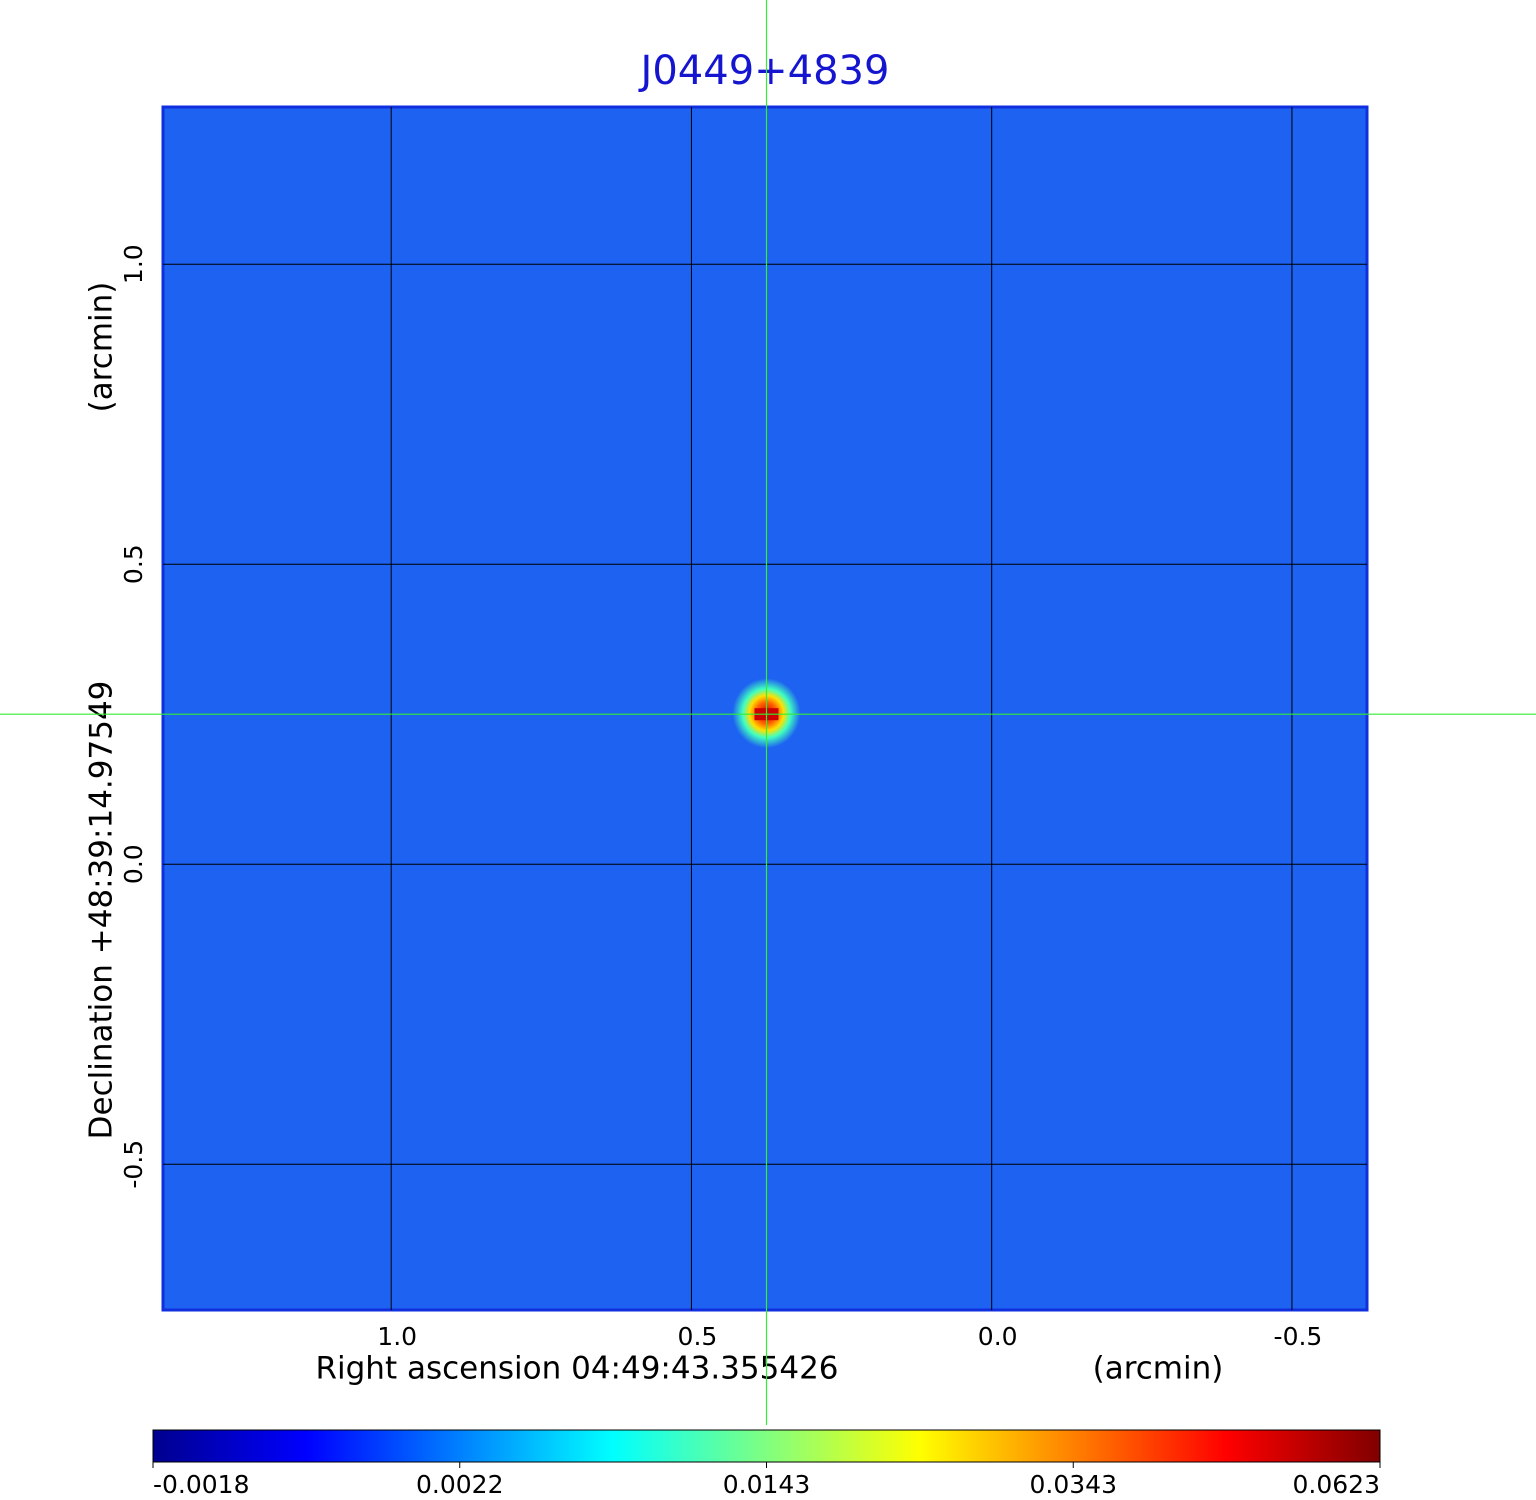  I want to click on colorbar-tick-label: 0.0022, so click(459, 1484).